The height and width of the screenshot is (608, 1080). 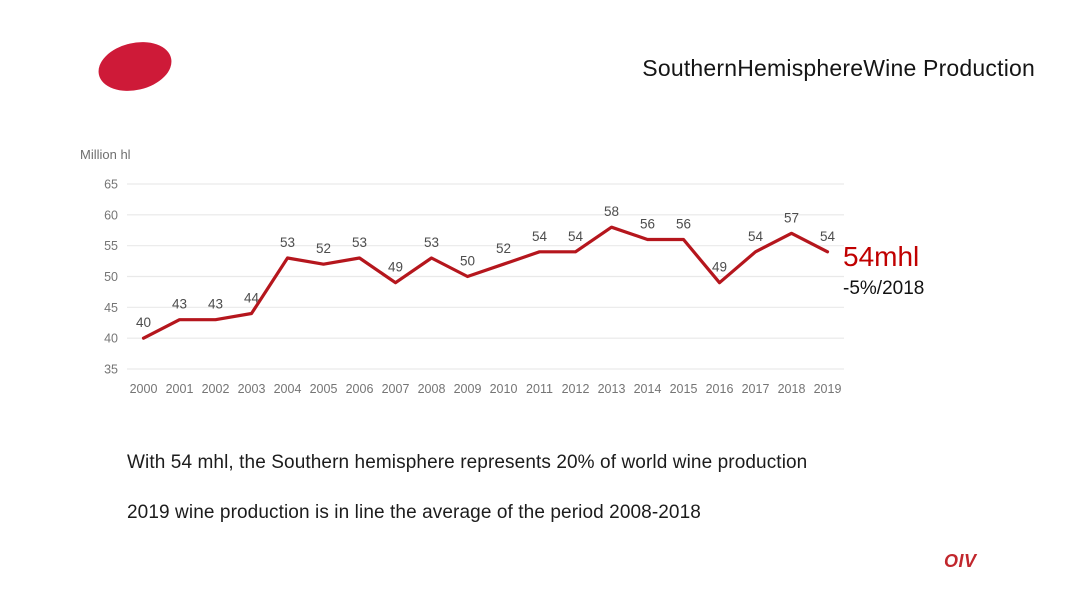 What do you see at coordinates (288, 389) in the screenshot?
I see `x-tick-label: 2004` at bounding box center [288, 389].